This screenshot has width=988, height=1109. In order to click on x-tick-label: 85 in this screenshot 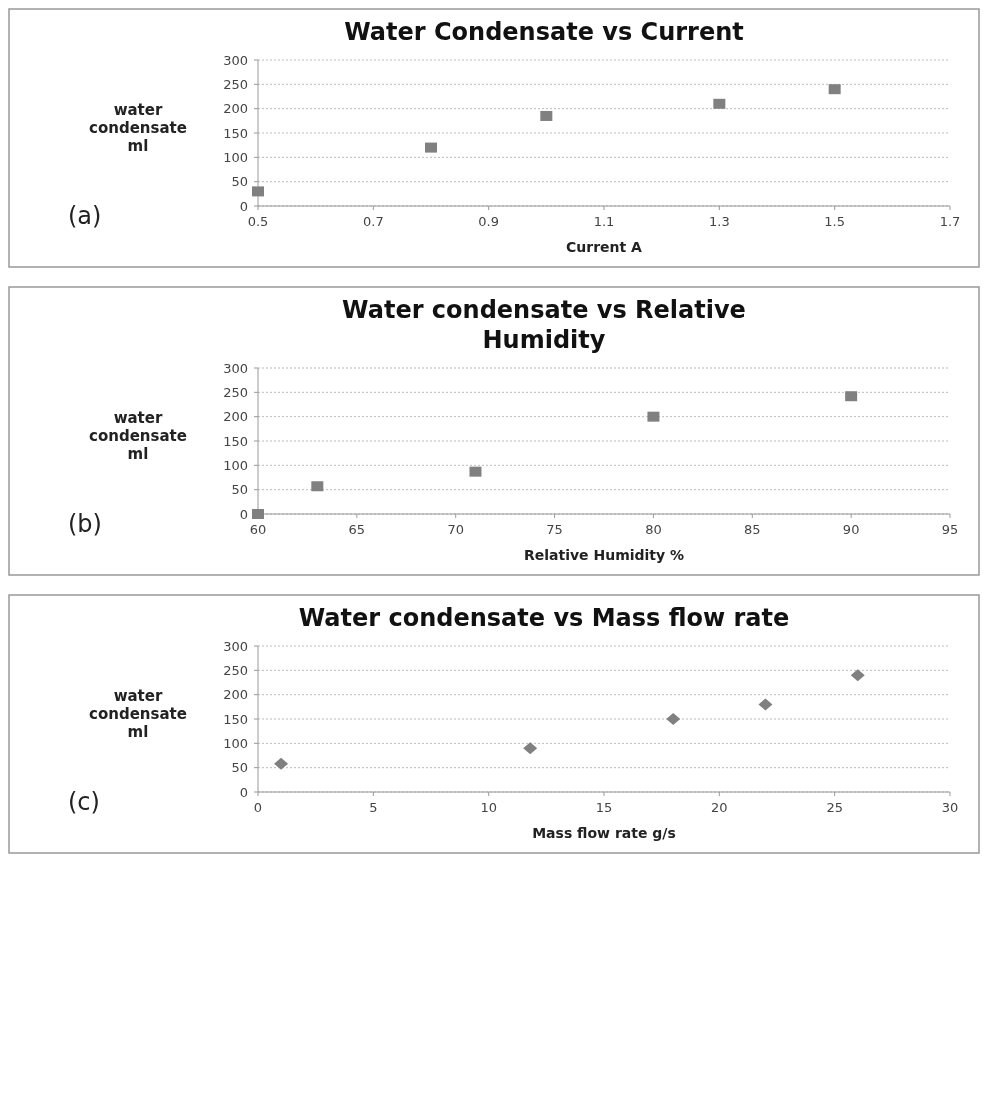, I will do `click(752, 529)`.